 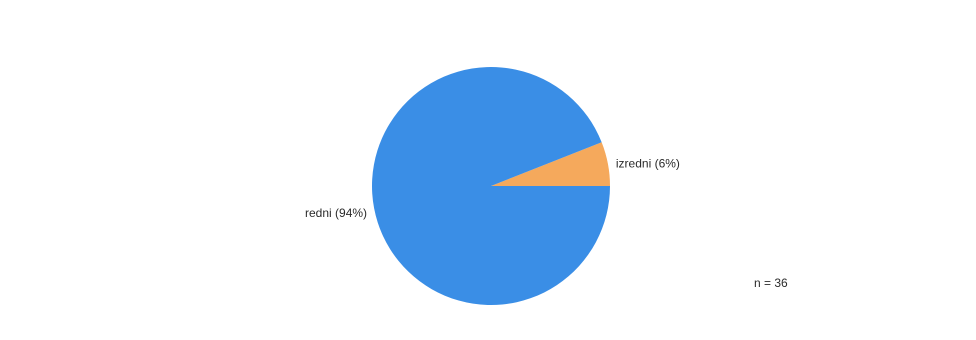 What do you see at coordinates (550, 164) in the screenshot?
I see `pie-slice-izredni` at bounding box center [550, 164].